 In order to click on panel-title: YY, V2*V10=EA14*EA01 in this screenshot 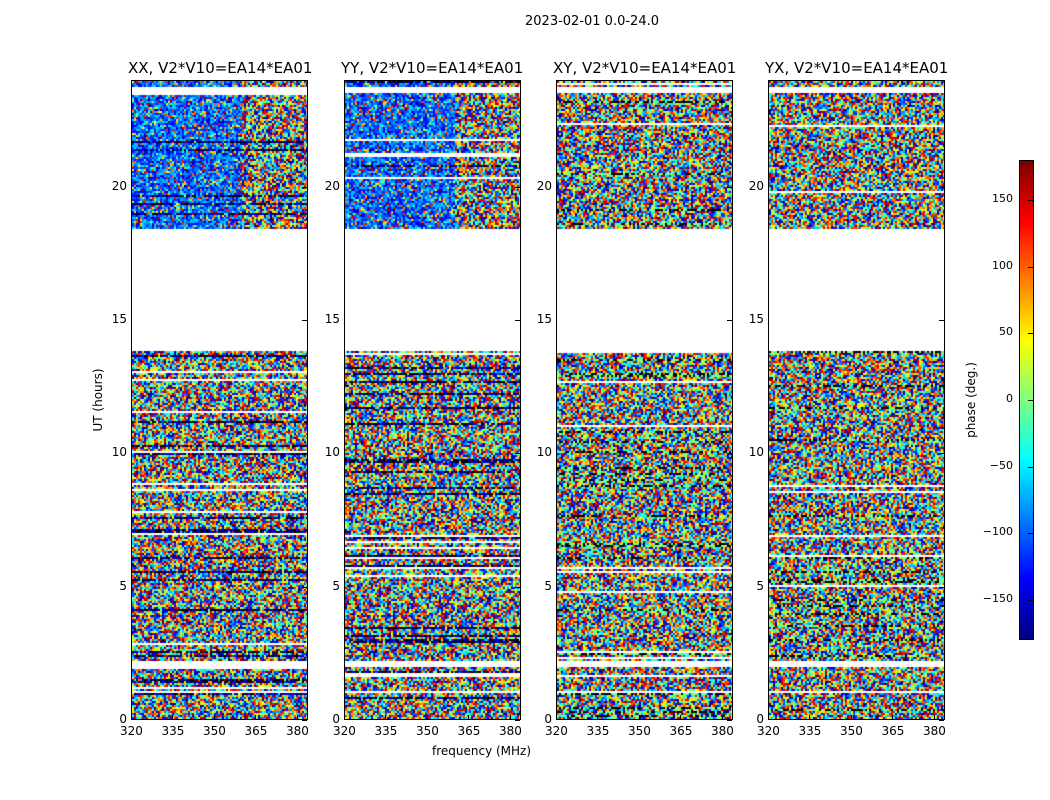, I will do `click(432, 68)`.